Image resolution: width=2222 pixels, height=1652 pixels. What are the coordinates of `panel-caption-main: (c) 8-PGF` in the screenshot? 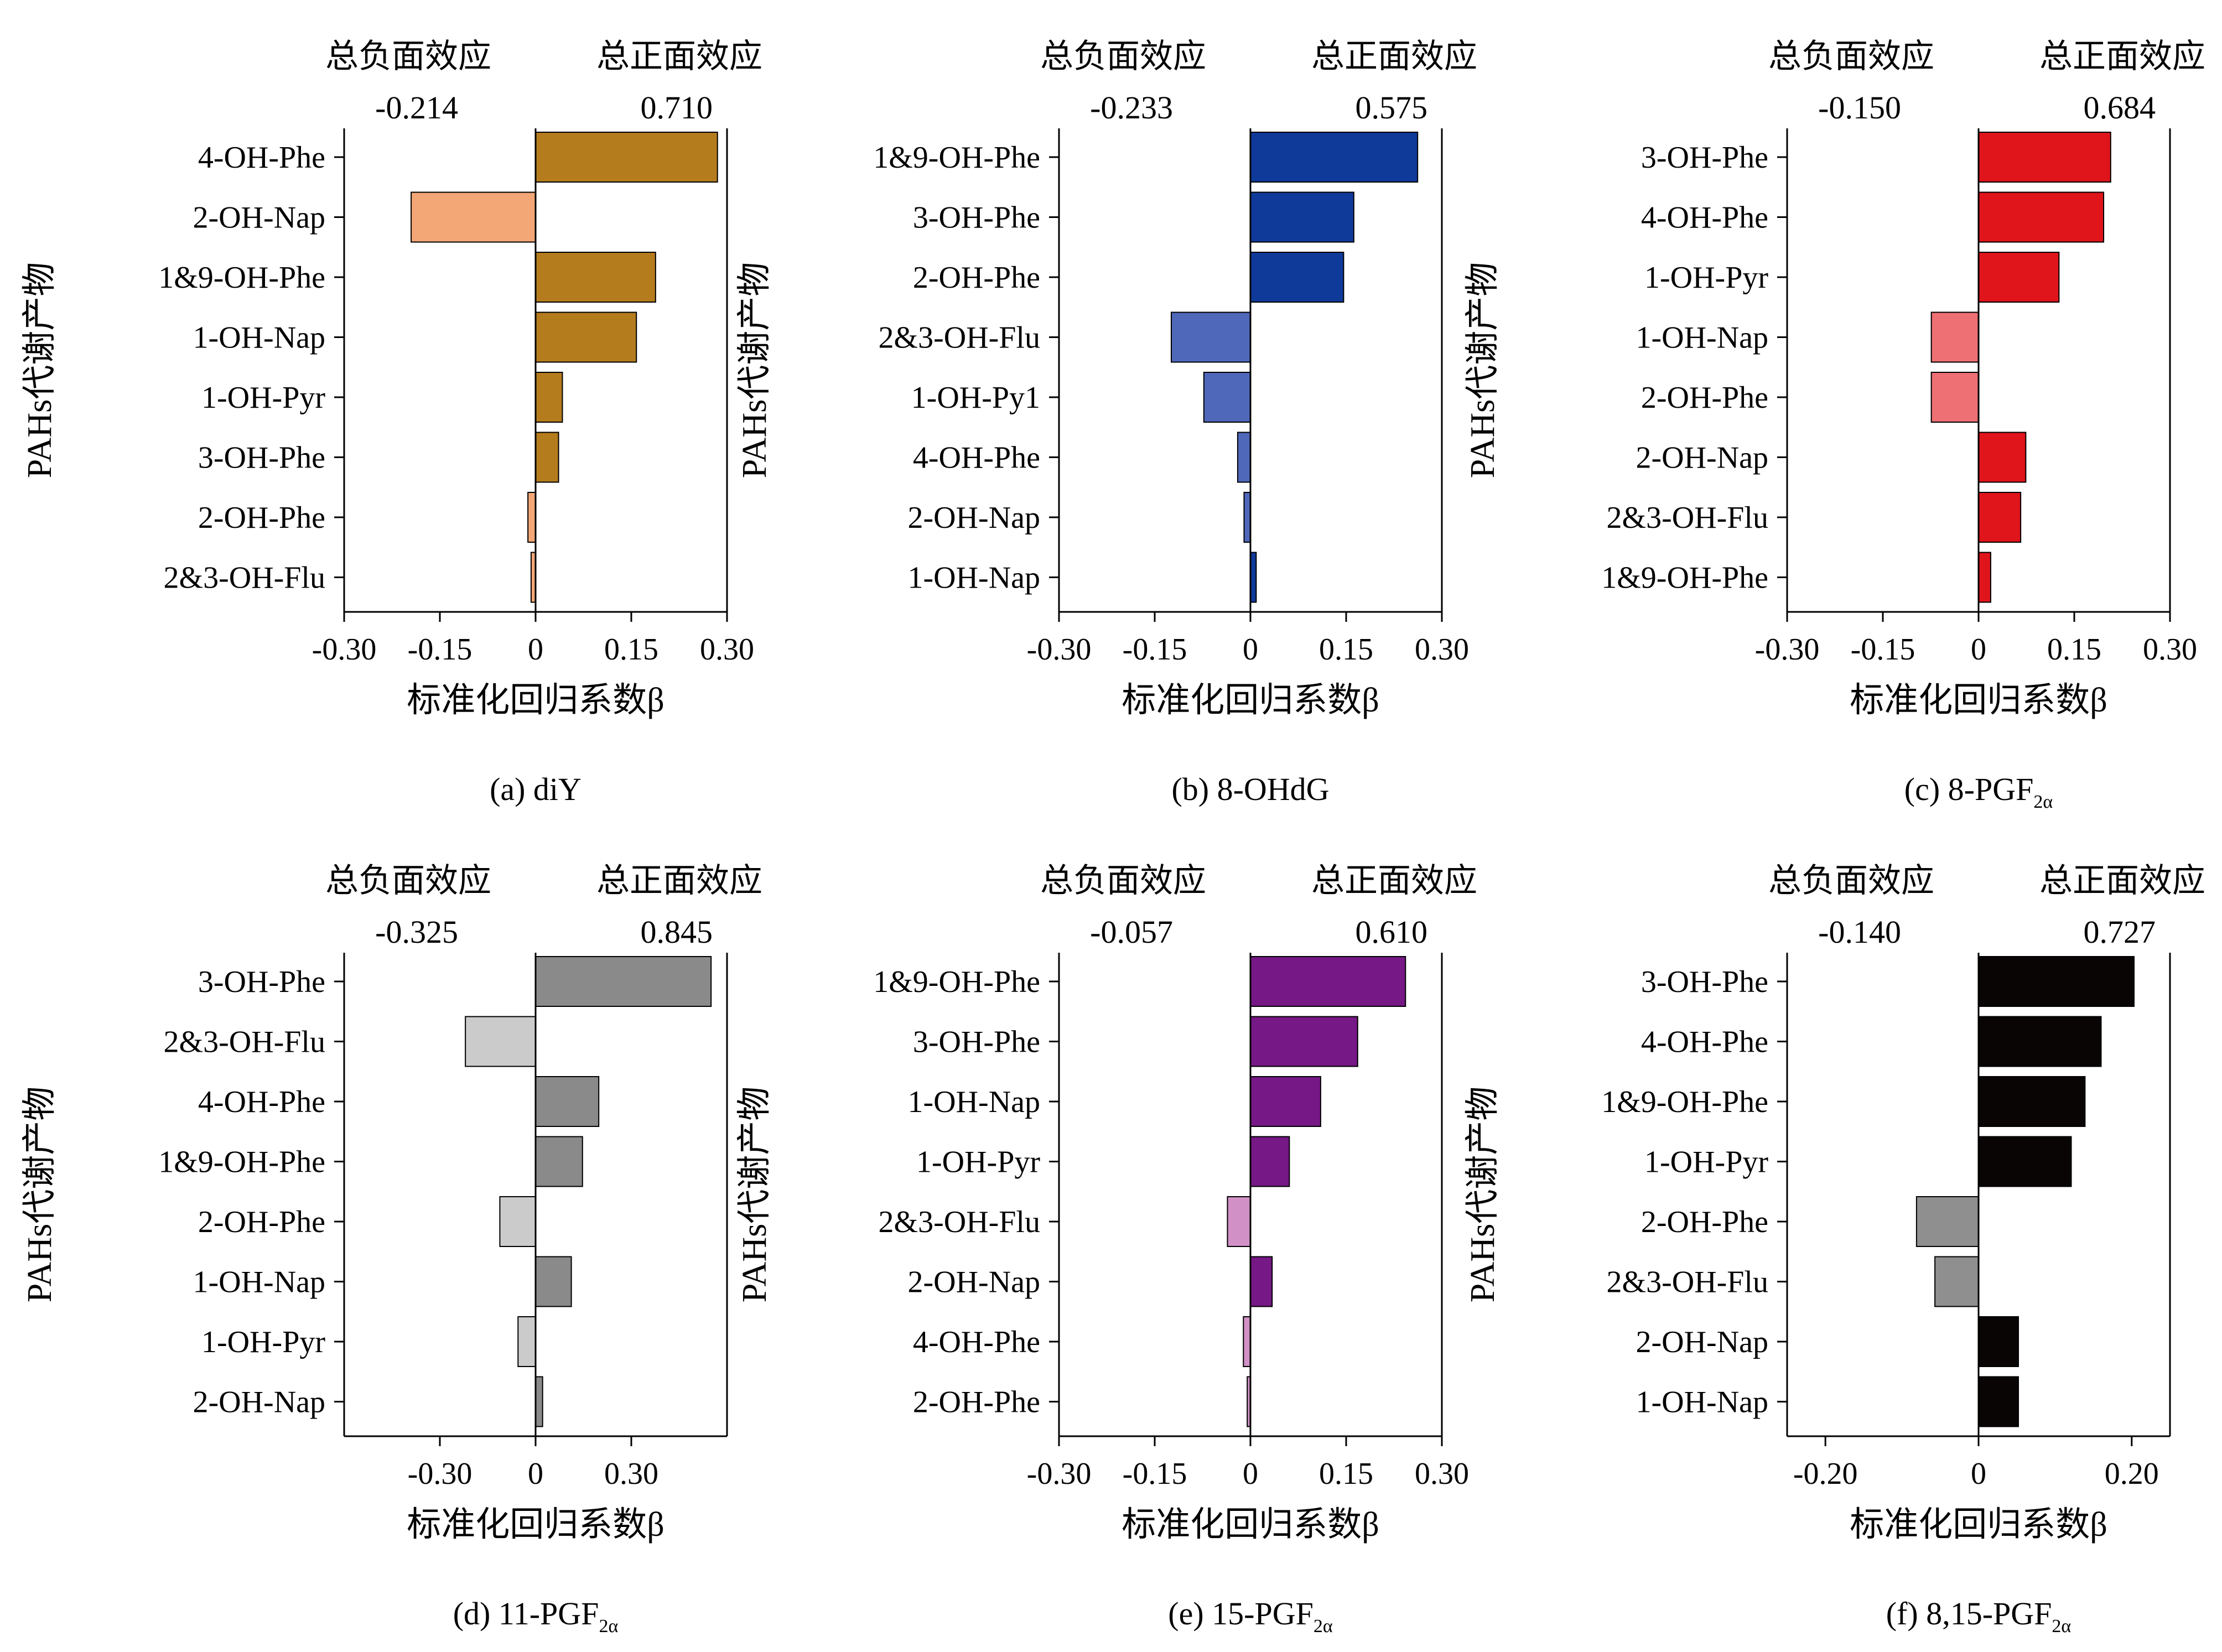 It's located at (1969, 789).